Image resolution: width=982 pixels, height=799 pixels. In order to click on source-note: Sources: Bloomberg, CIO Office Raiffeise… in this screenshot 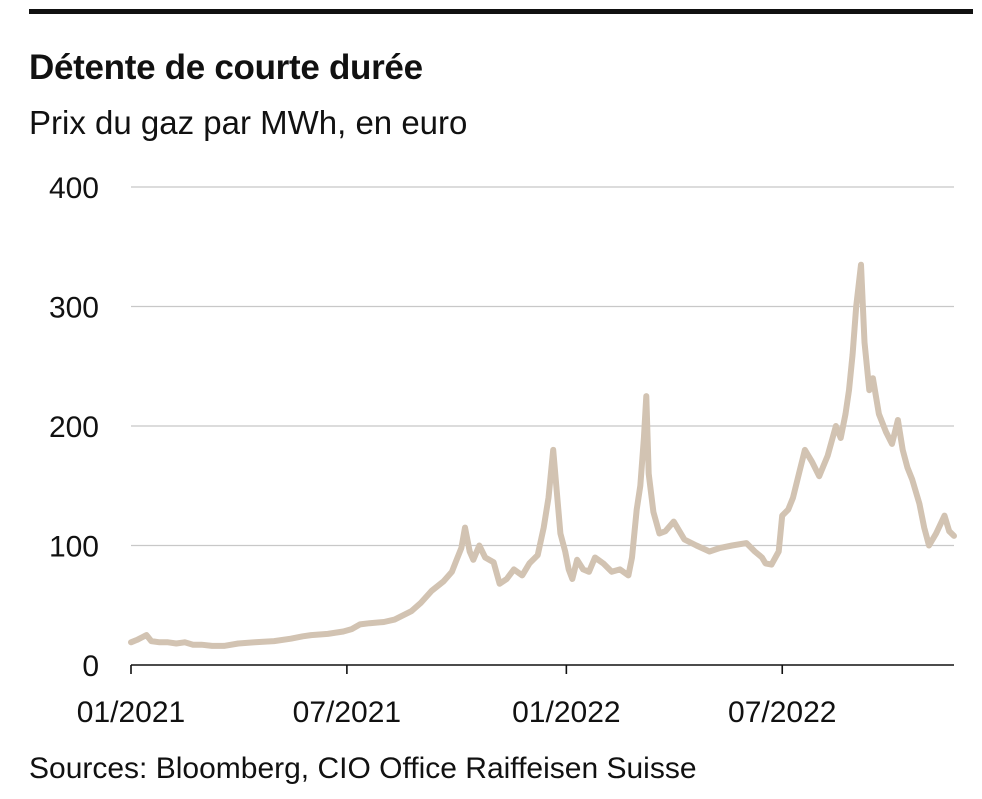, I will do `click(363, 768)`.